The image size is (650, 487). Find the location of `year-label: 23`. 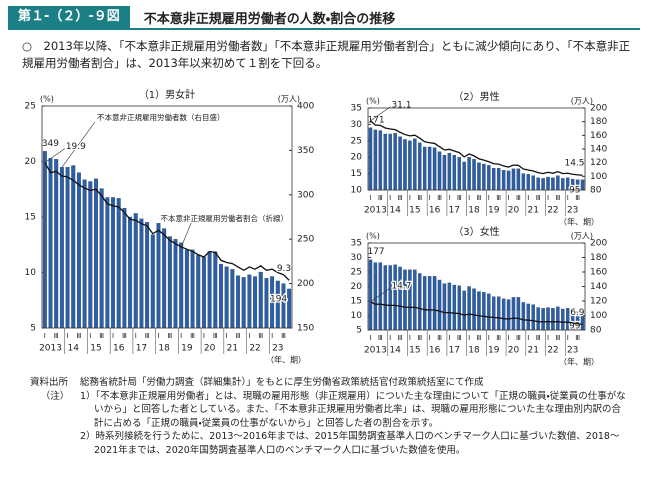

year-label: 23 is located at coordinates (572, 211).